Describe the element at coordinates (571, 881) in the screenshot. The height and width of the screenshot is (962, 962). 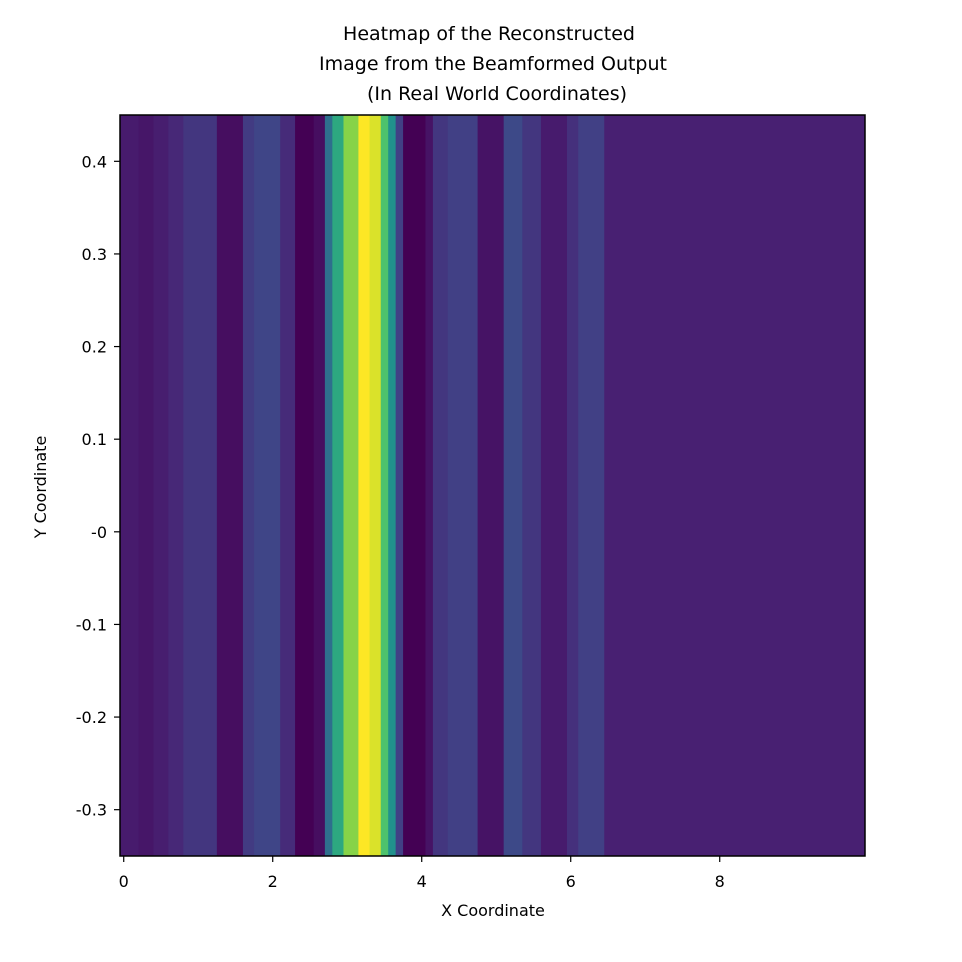
I see `x-tick-label: 6` at that location.